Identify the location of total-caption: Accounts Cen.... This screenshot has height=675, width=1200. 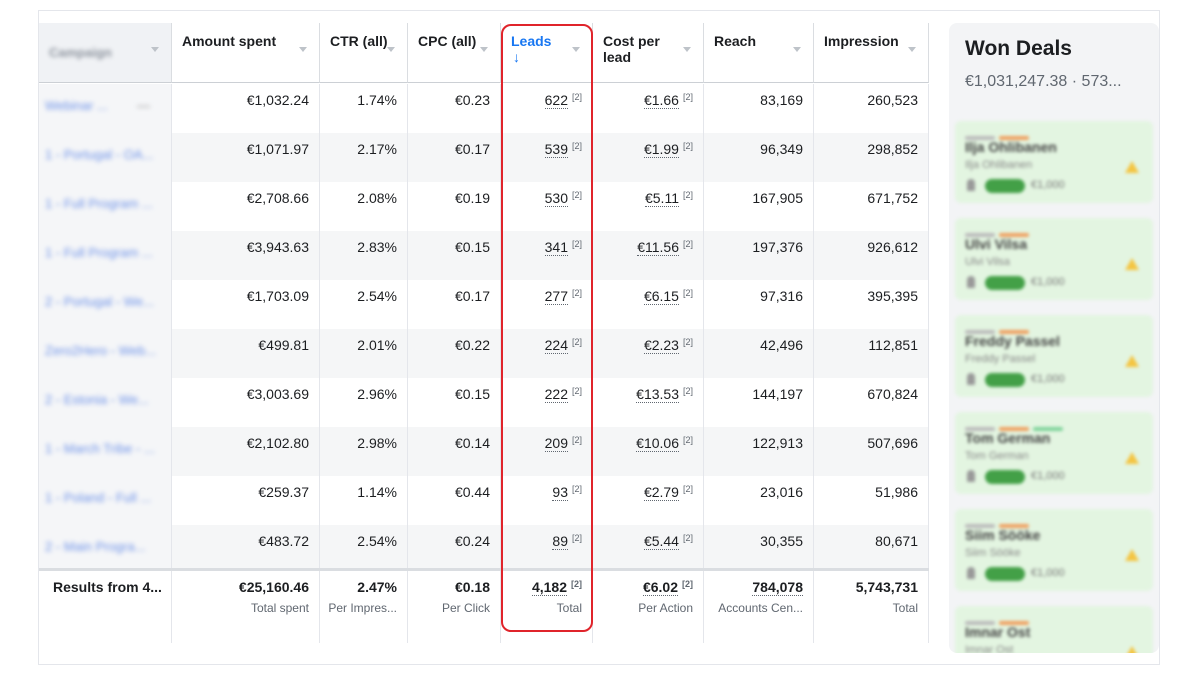
(760, 608).